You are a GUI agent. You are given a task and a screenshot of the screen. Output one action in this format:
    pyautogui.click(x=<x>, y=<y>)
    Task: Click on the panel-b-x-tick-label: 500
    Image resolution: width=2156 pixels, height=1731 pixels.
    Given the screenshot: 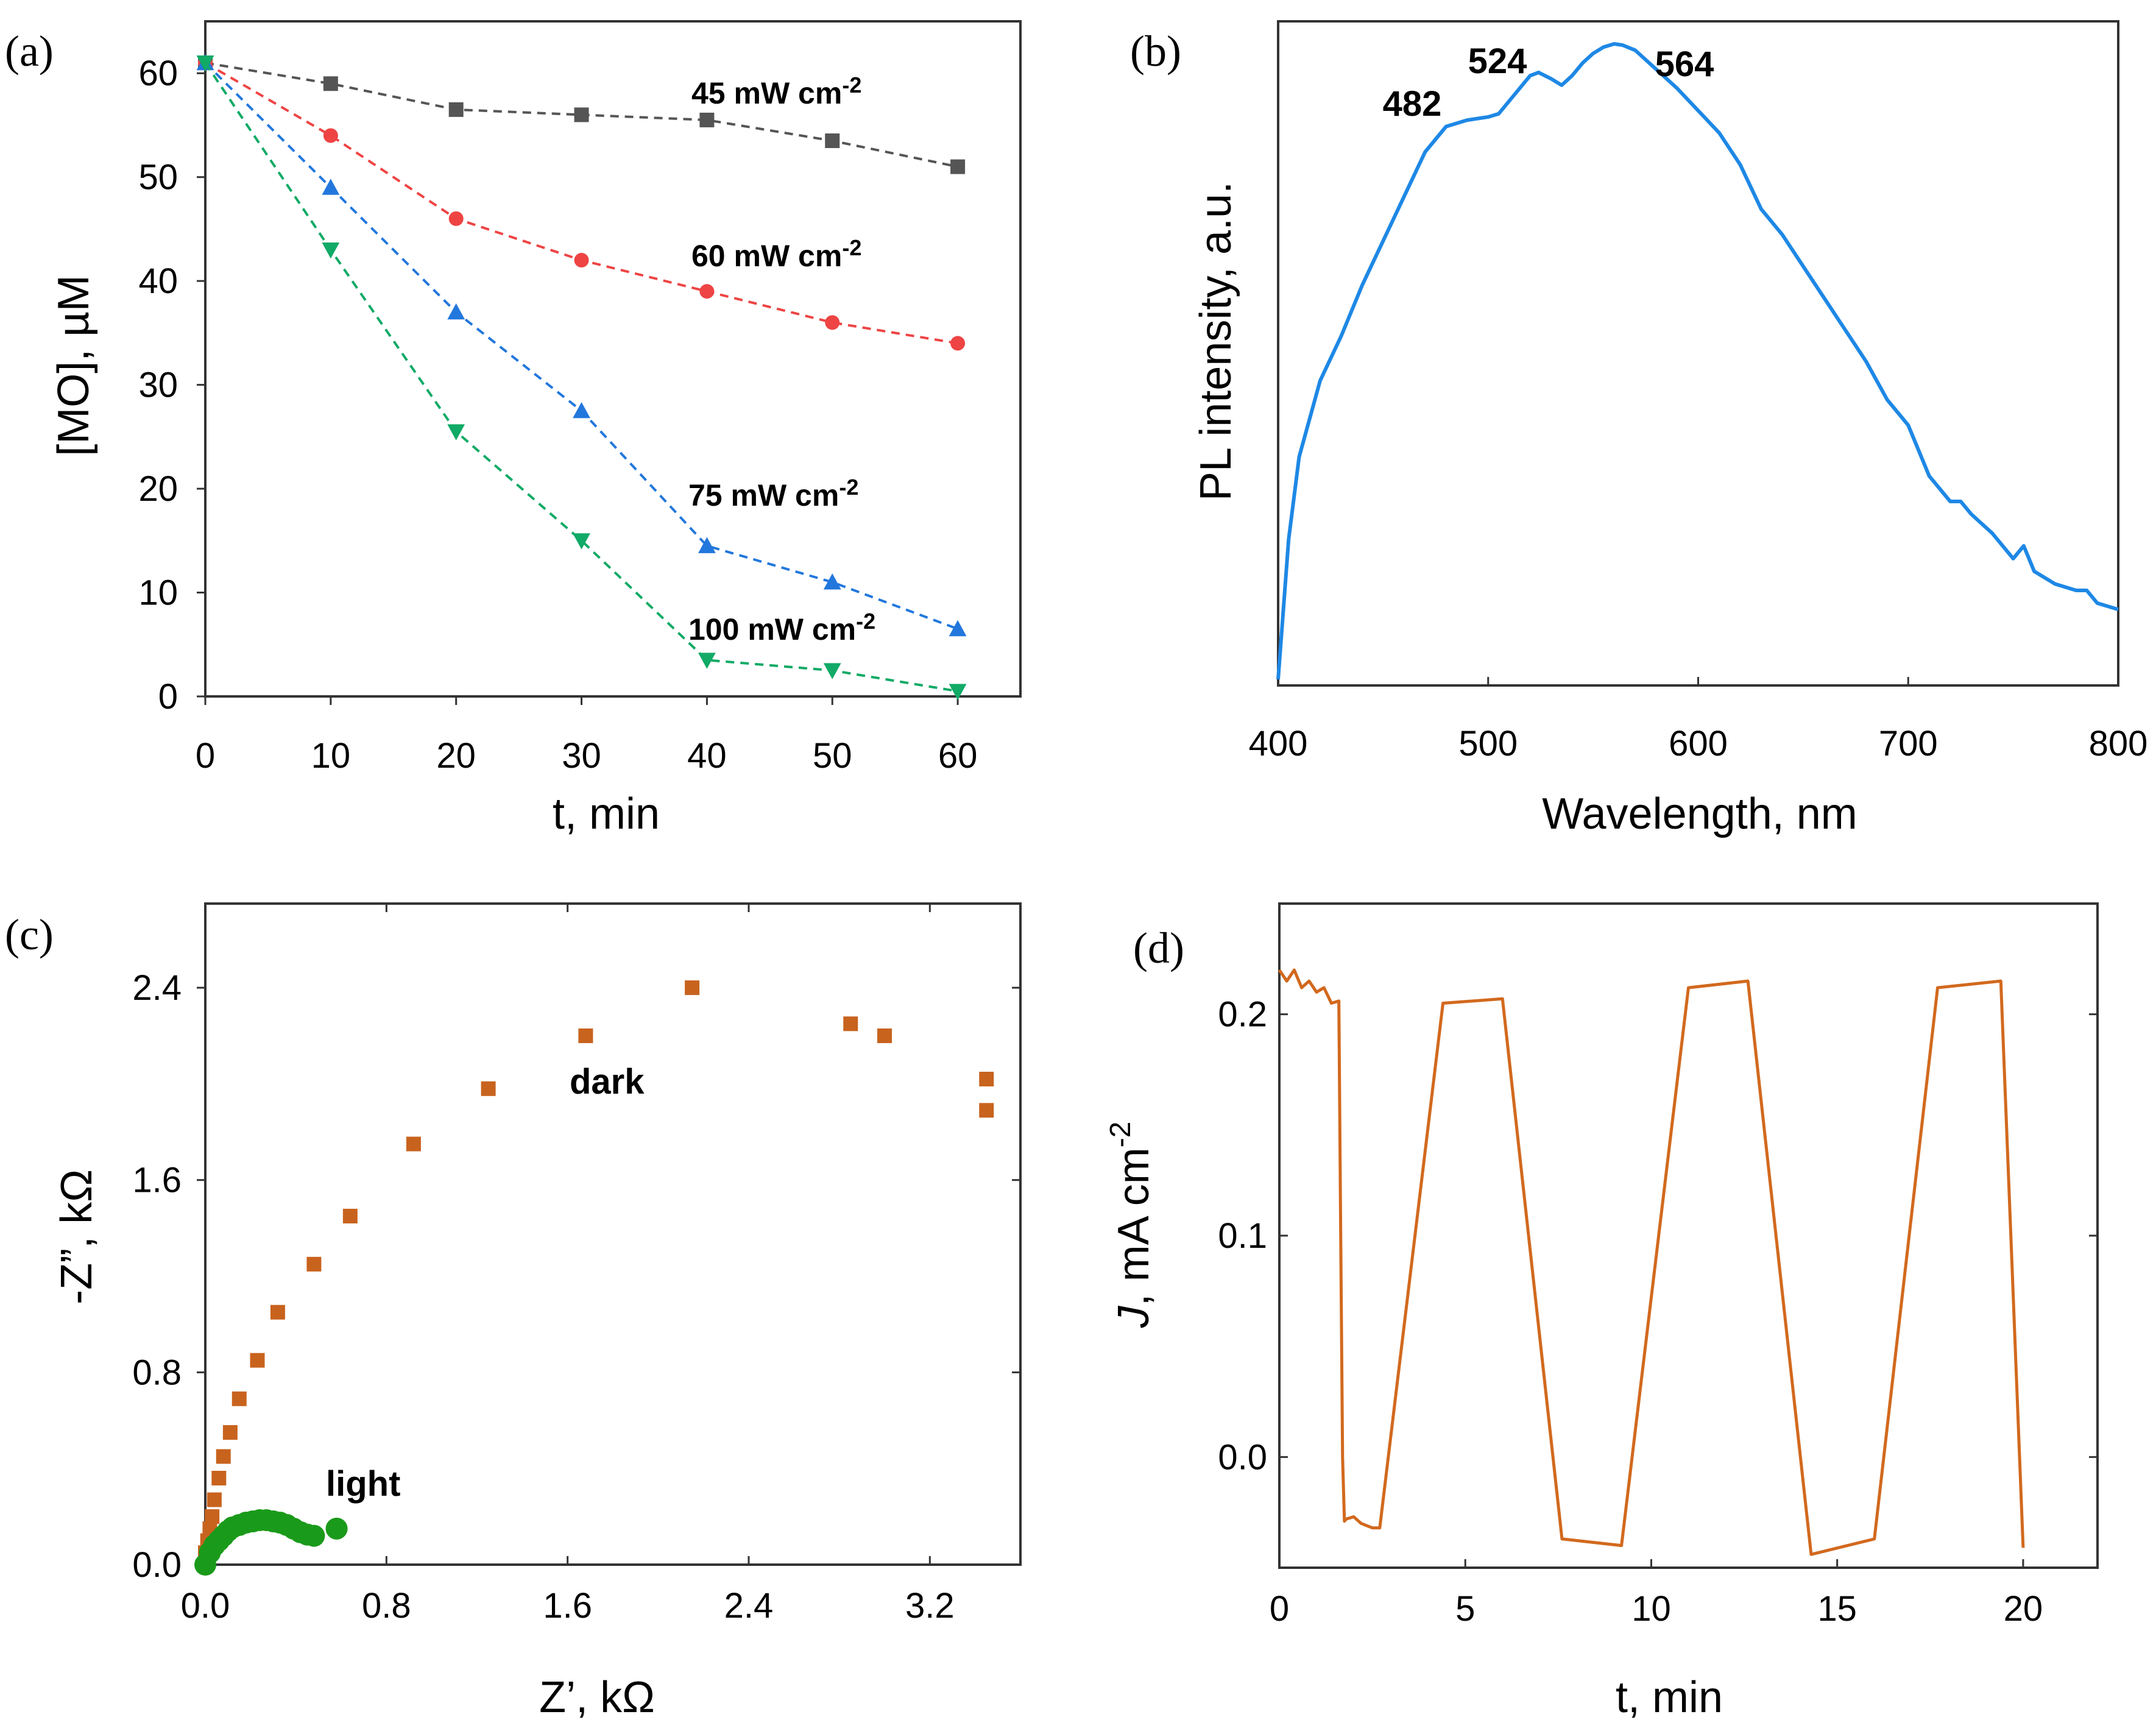 What is the action you would take?
    pyautogui.click(x=1488, y=743)
    